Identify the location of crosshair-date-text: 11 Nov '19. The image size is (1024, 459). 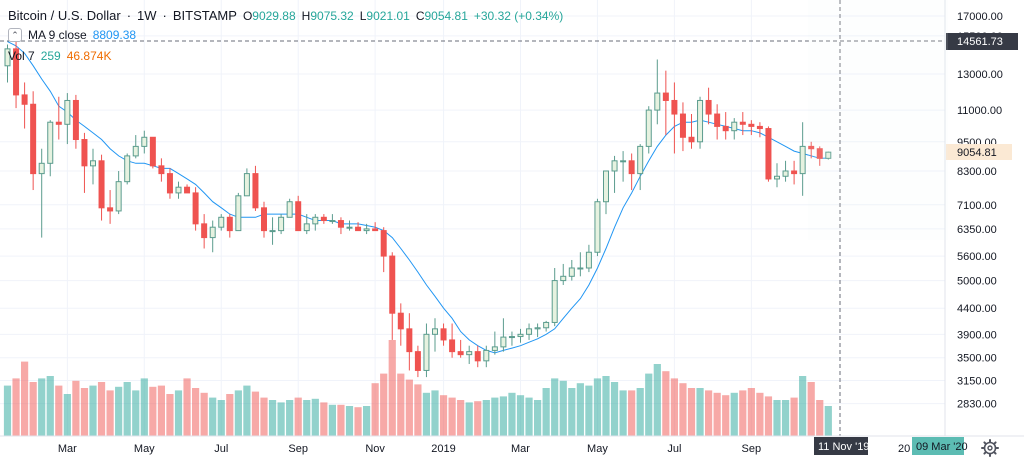
(843, 447).